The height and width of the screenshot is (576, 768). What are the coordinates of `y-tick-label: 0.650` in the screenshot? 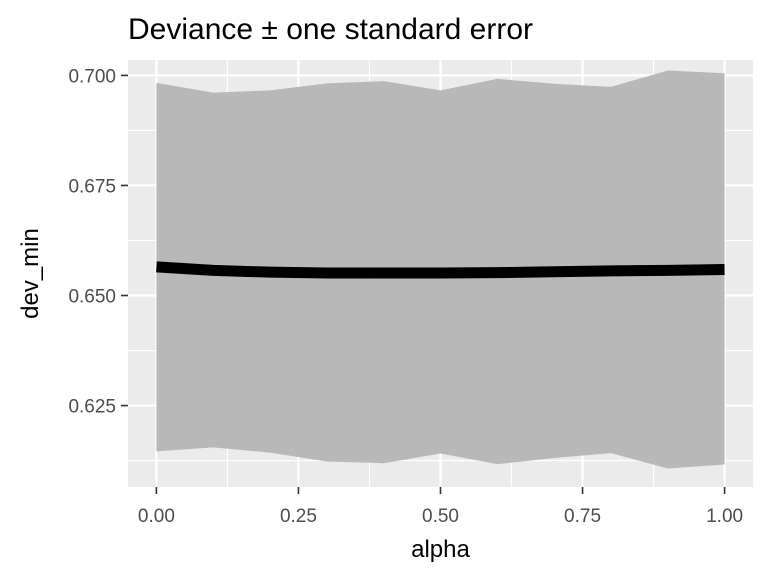 It's located at (92, 297).